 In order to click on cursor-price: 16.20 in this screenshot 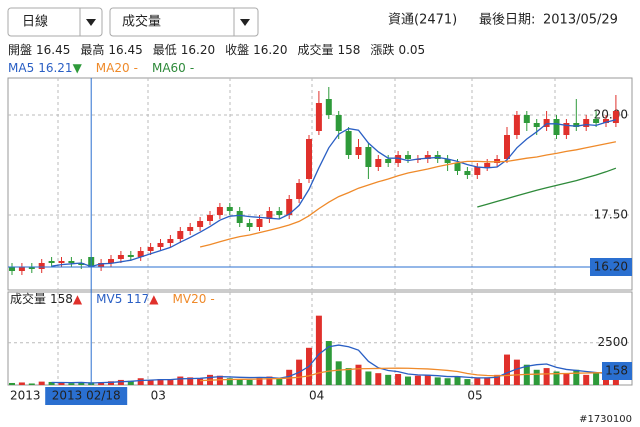, I will do `click(611, 267)`.